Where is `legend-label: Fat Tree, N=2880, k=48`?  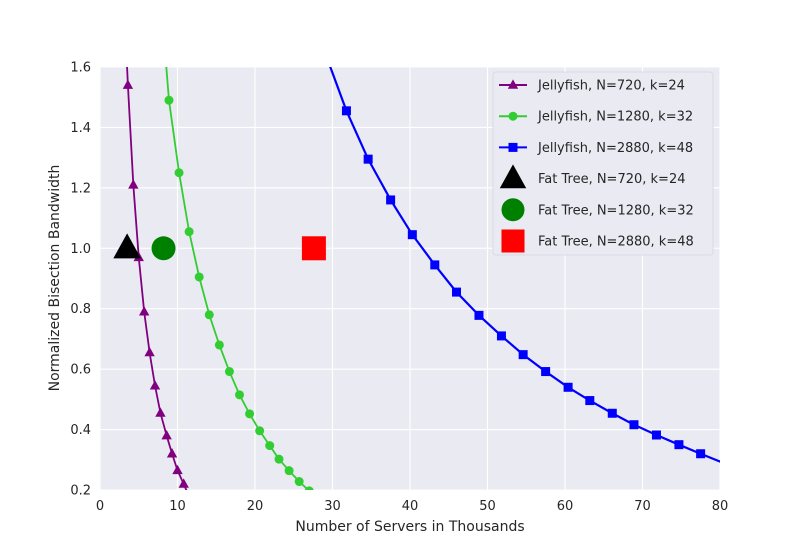 legend-label: Fat Tree, N=2880, k=48 is located at coordinates (616, 242).